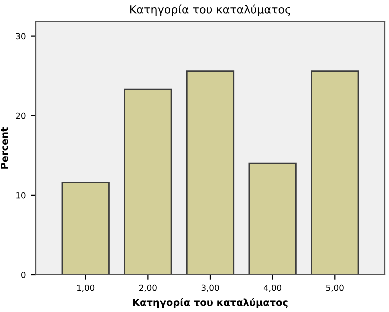 This screenshot has height=312, width=389. I want to click on y-tick-label: 30, so click(21, 36).